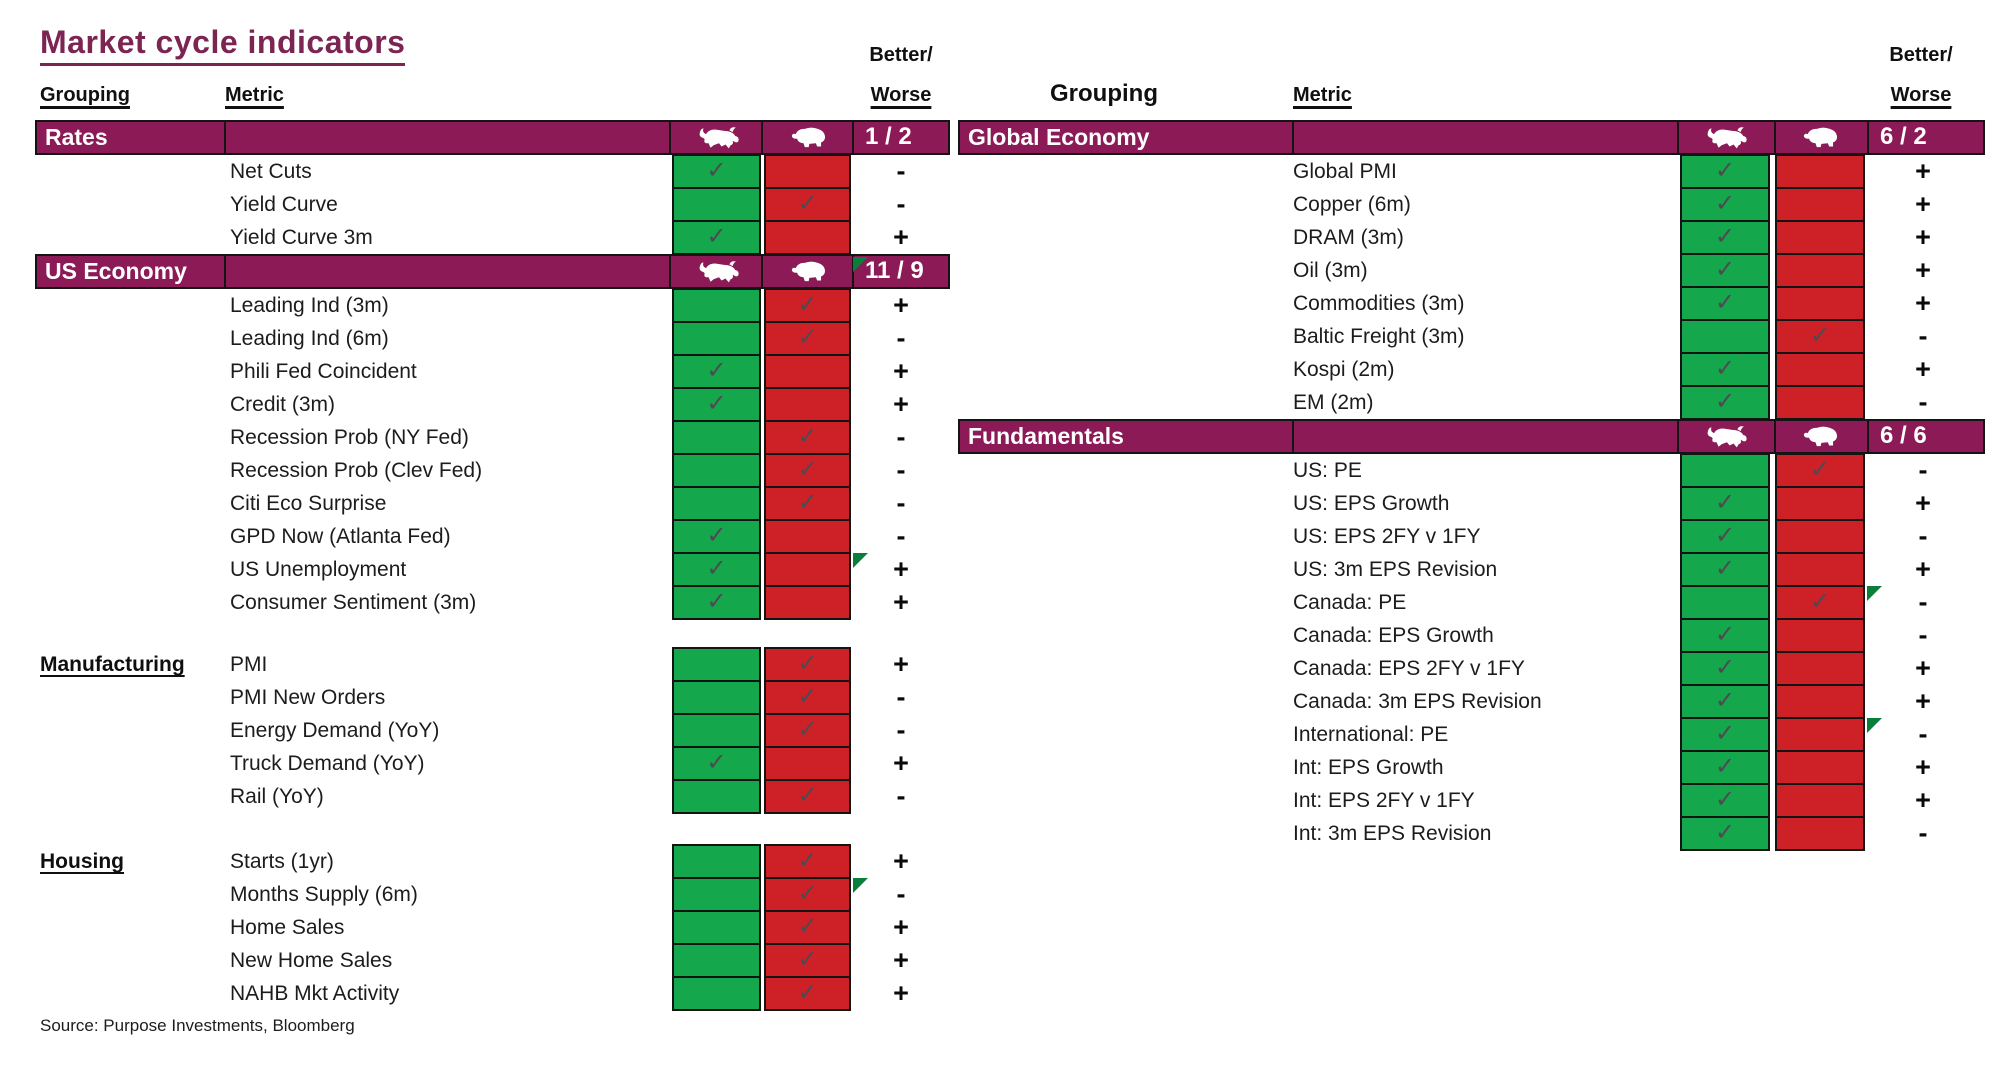 This screenshot has height=1089, width=2000. Describe the element at coordinates (318, 569) in the screenshot. I see `metric-label: US Unemployment` at that location.